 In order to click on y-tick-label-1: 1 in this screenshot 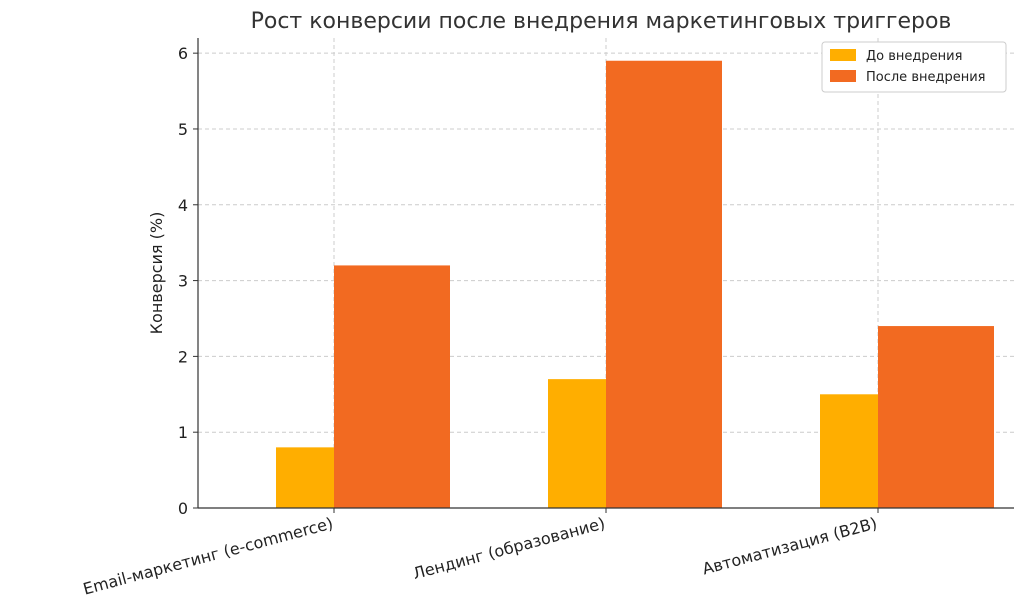, I will do `click(183, 432)`.